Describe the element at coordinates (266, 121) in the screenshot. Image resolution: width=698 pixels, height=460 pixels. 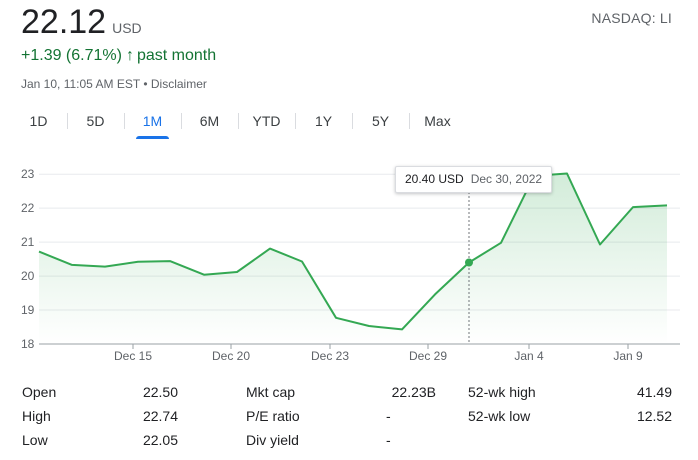
I see `tab-ytd: YTD` at that location.